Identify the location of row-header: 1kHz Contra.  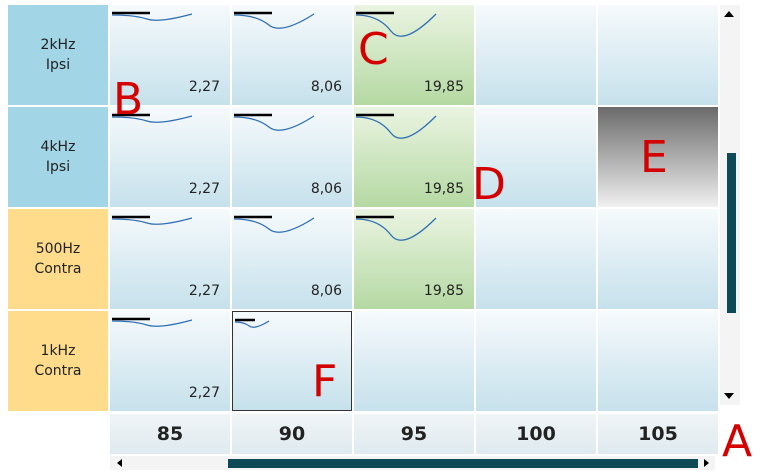
(58, 361).